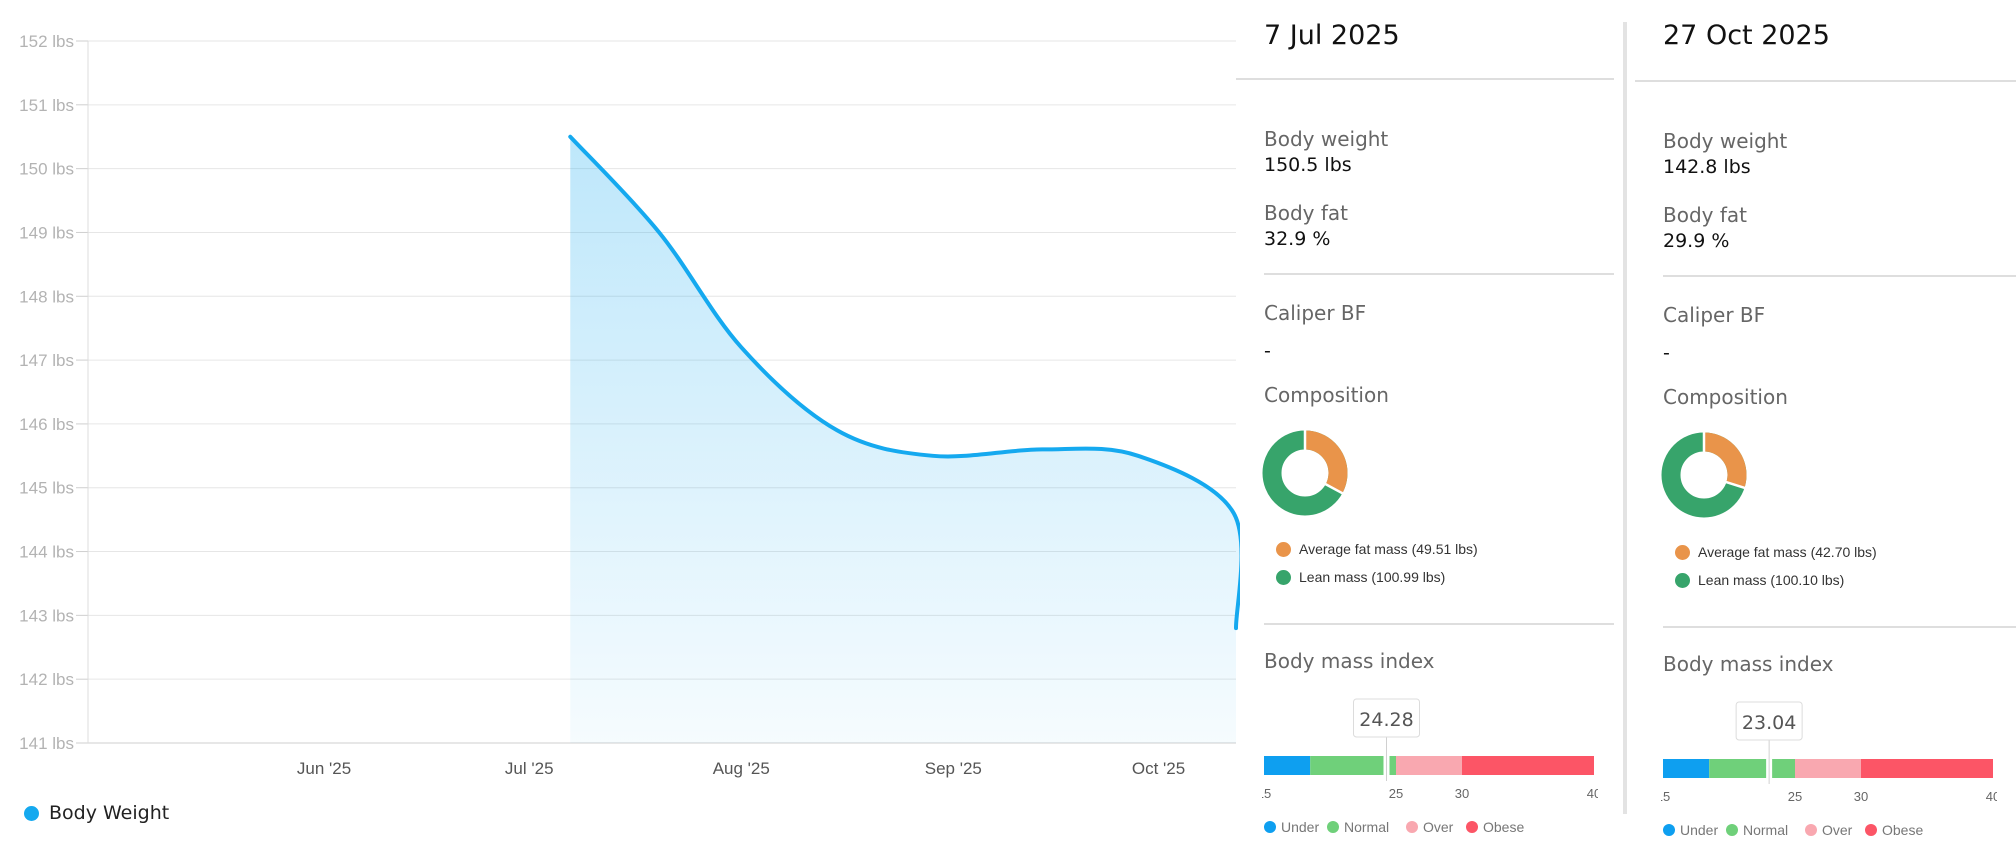 The width and height of the screenshot is (2016, 864). I want to click on lean-mass-legend: Lean mass (100.99 lbs), so click(1360, 577).